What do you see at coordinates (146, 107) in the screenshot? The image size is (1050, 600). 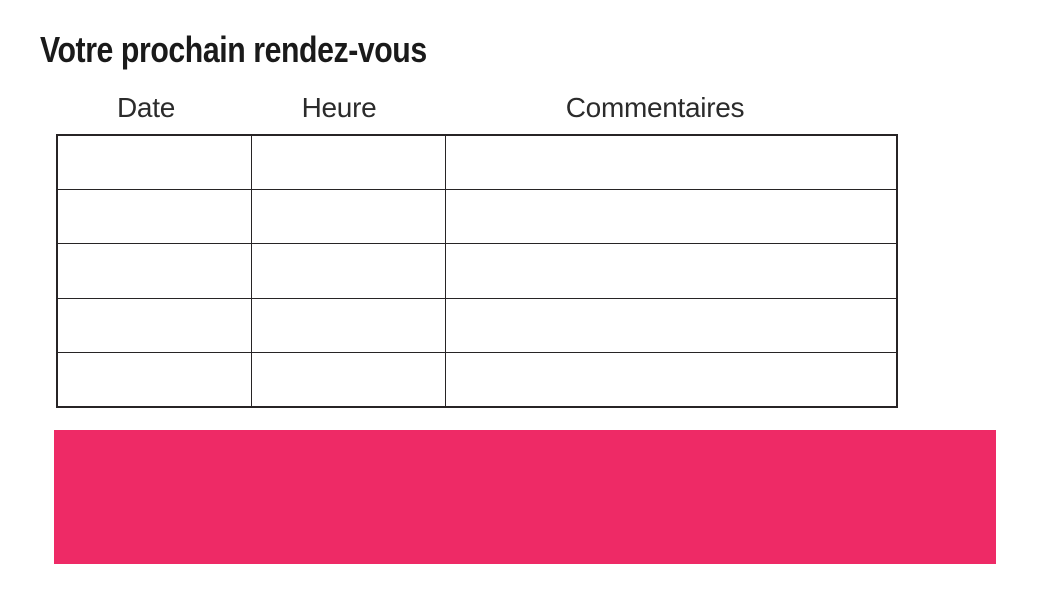 I see `column-header-date: Date` at bounding box center [146, 107].